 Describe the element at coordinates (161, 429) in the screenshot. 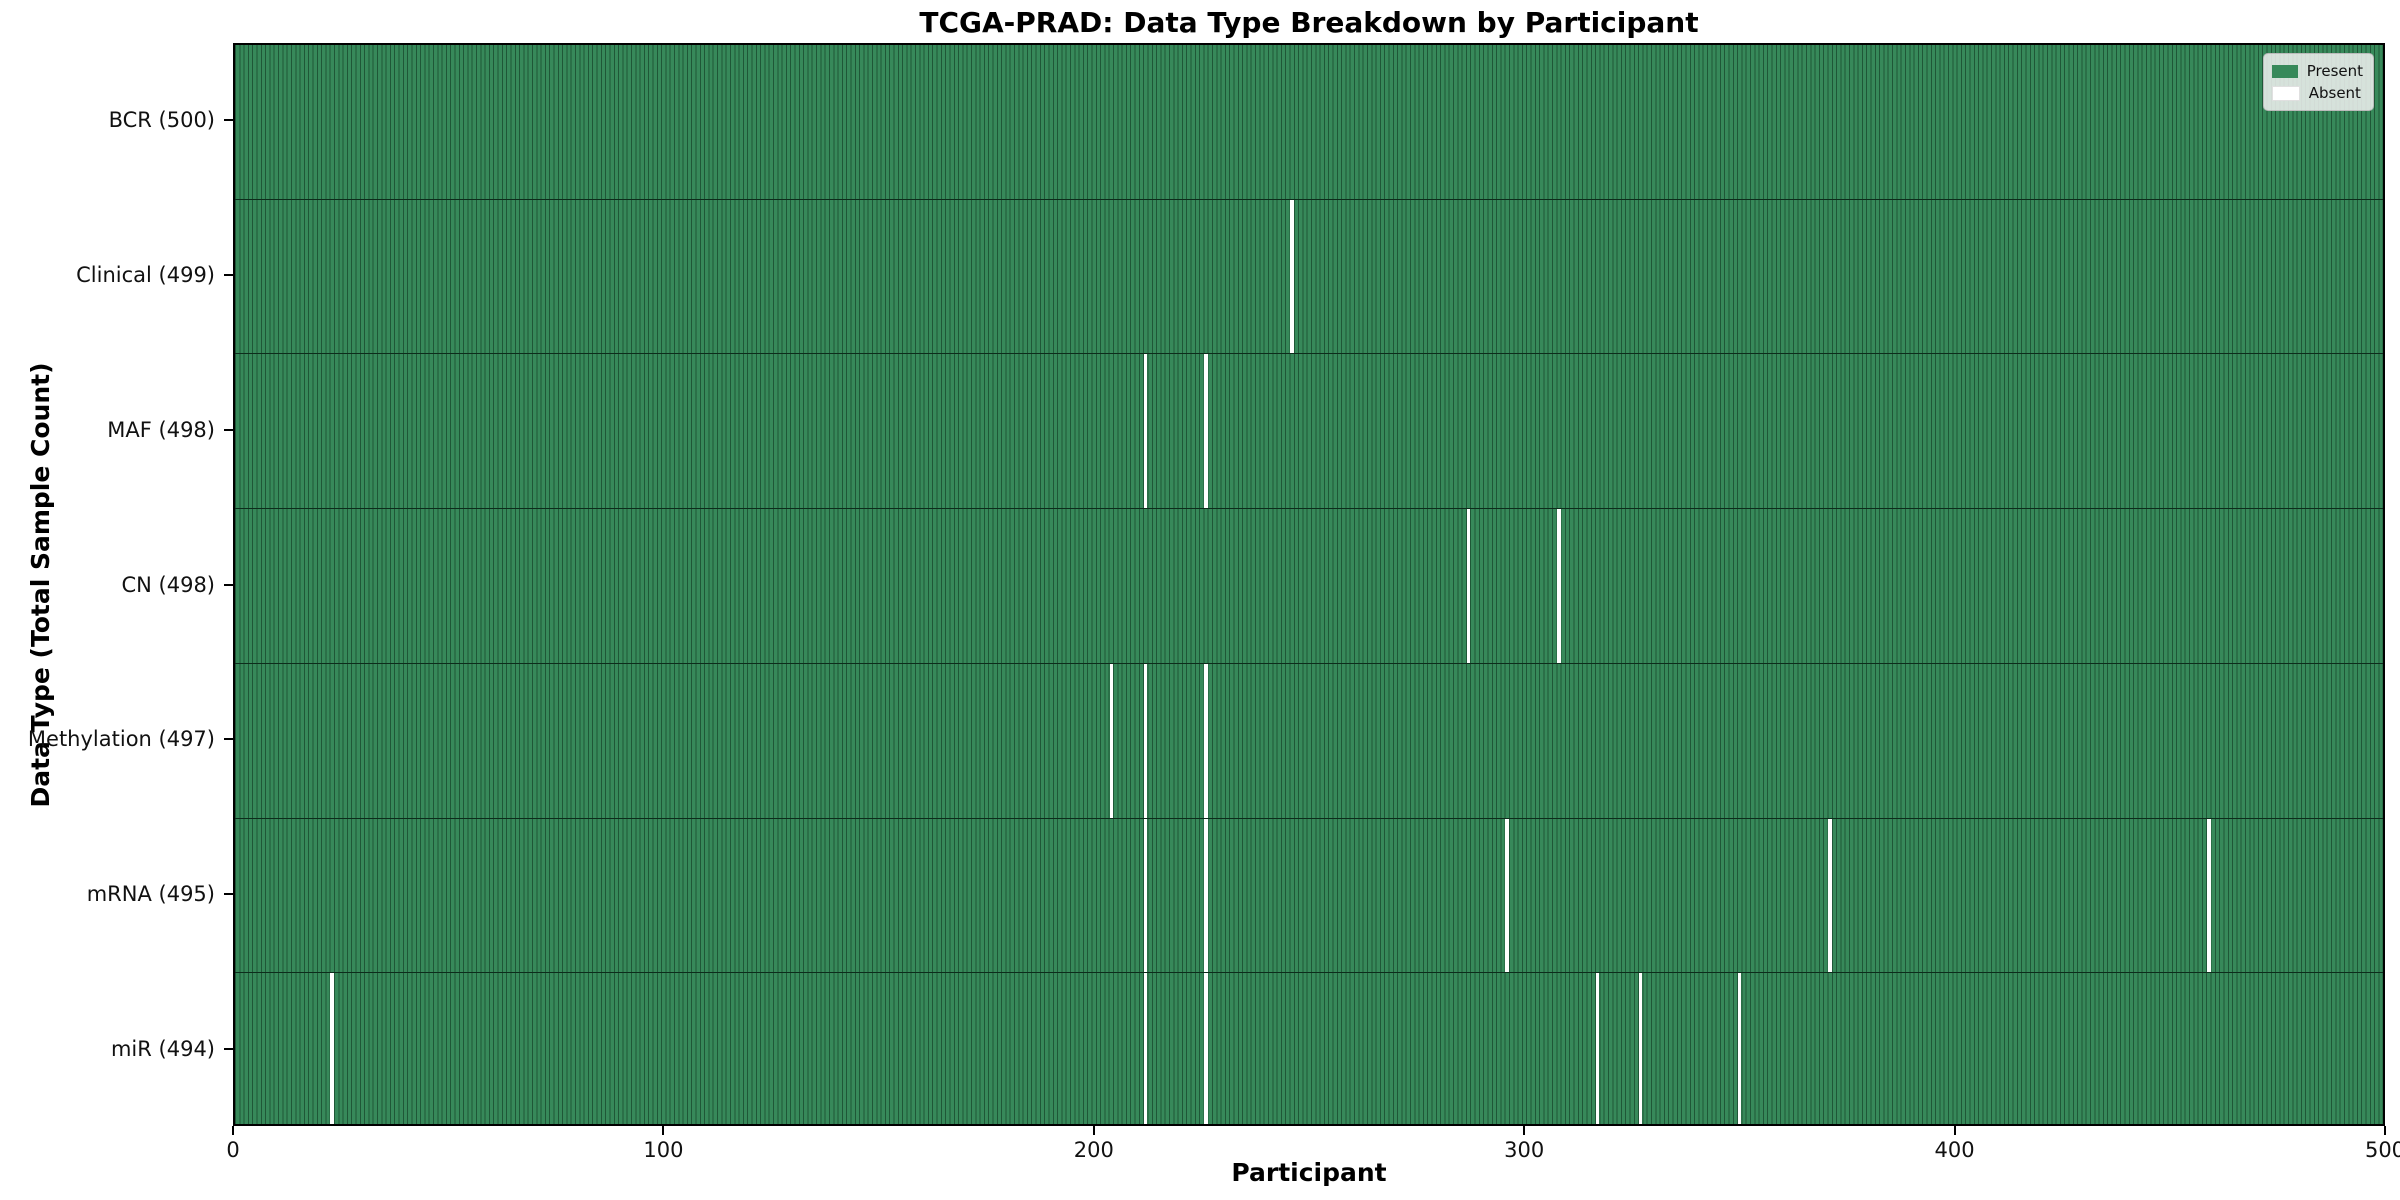

I see `ytick-label-maf: MAF (498)` at that location.